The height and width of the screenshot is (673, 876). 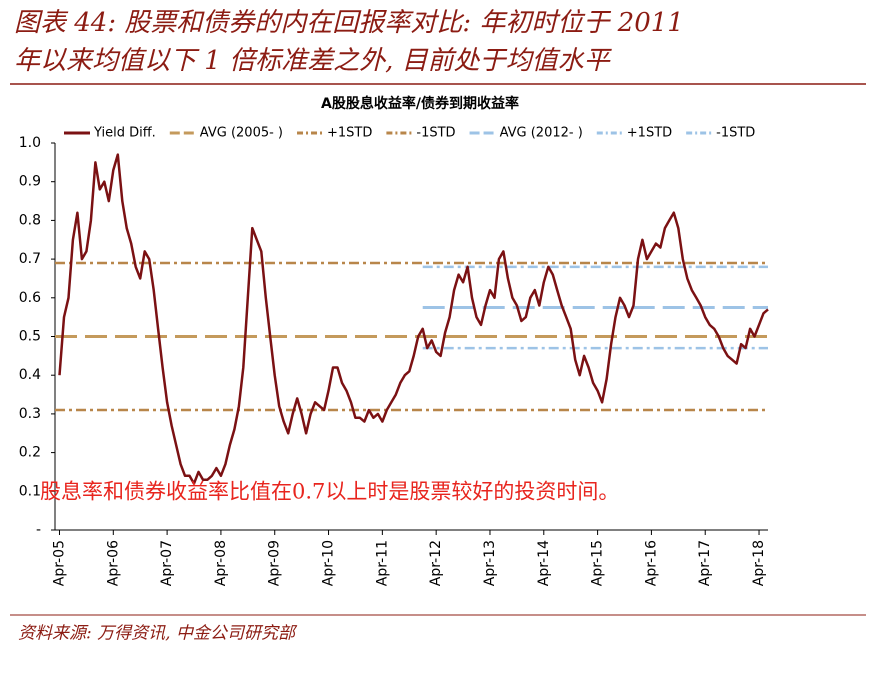 I want to click on y-tick-label: 0.8, so click(x=30, y=220).